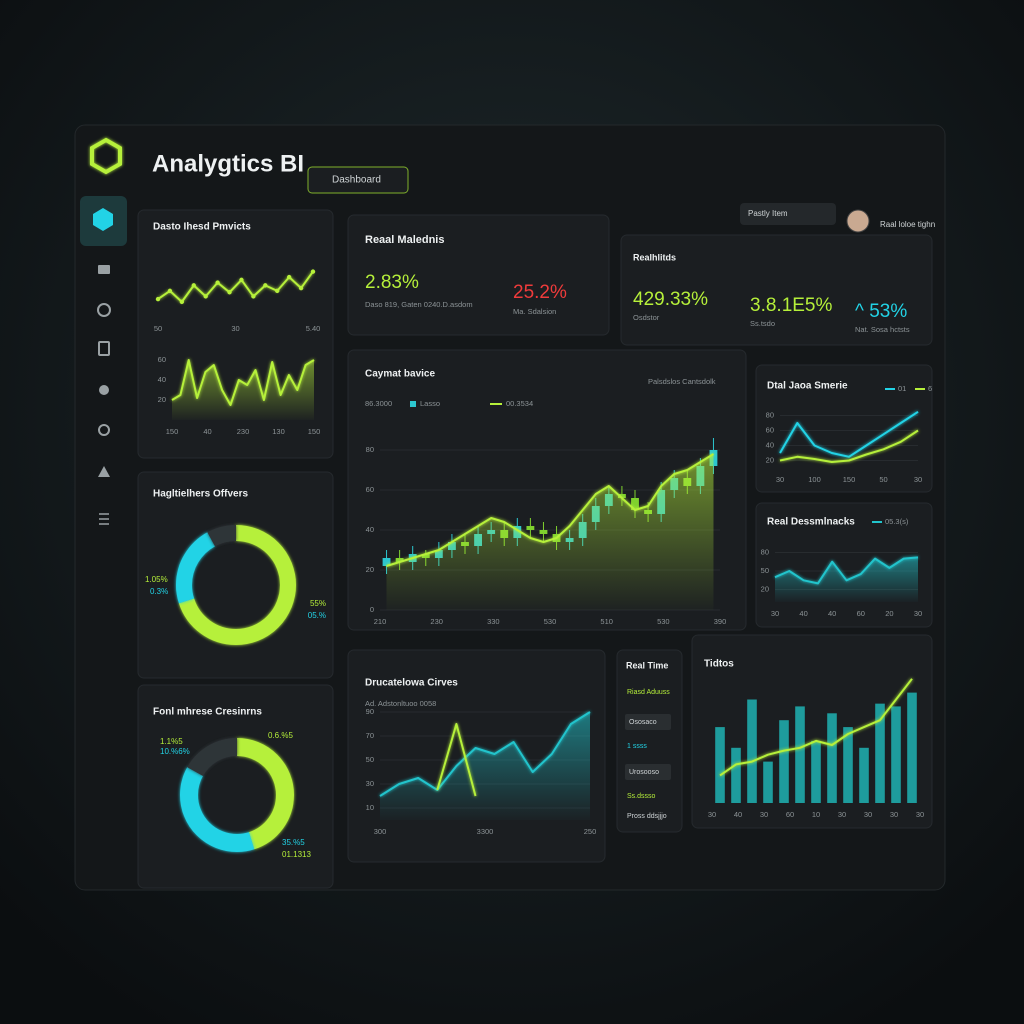 The image size is (1024, 1024). I want to click on realtime-item: Pross ddsjjjo, so click(647, 816).